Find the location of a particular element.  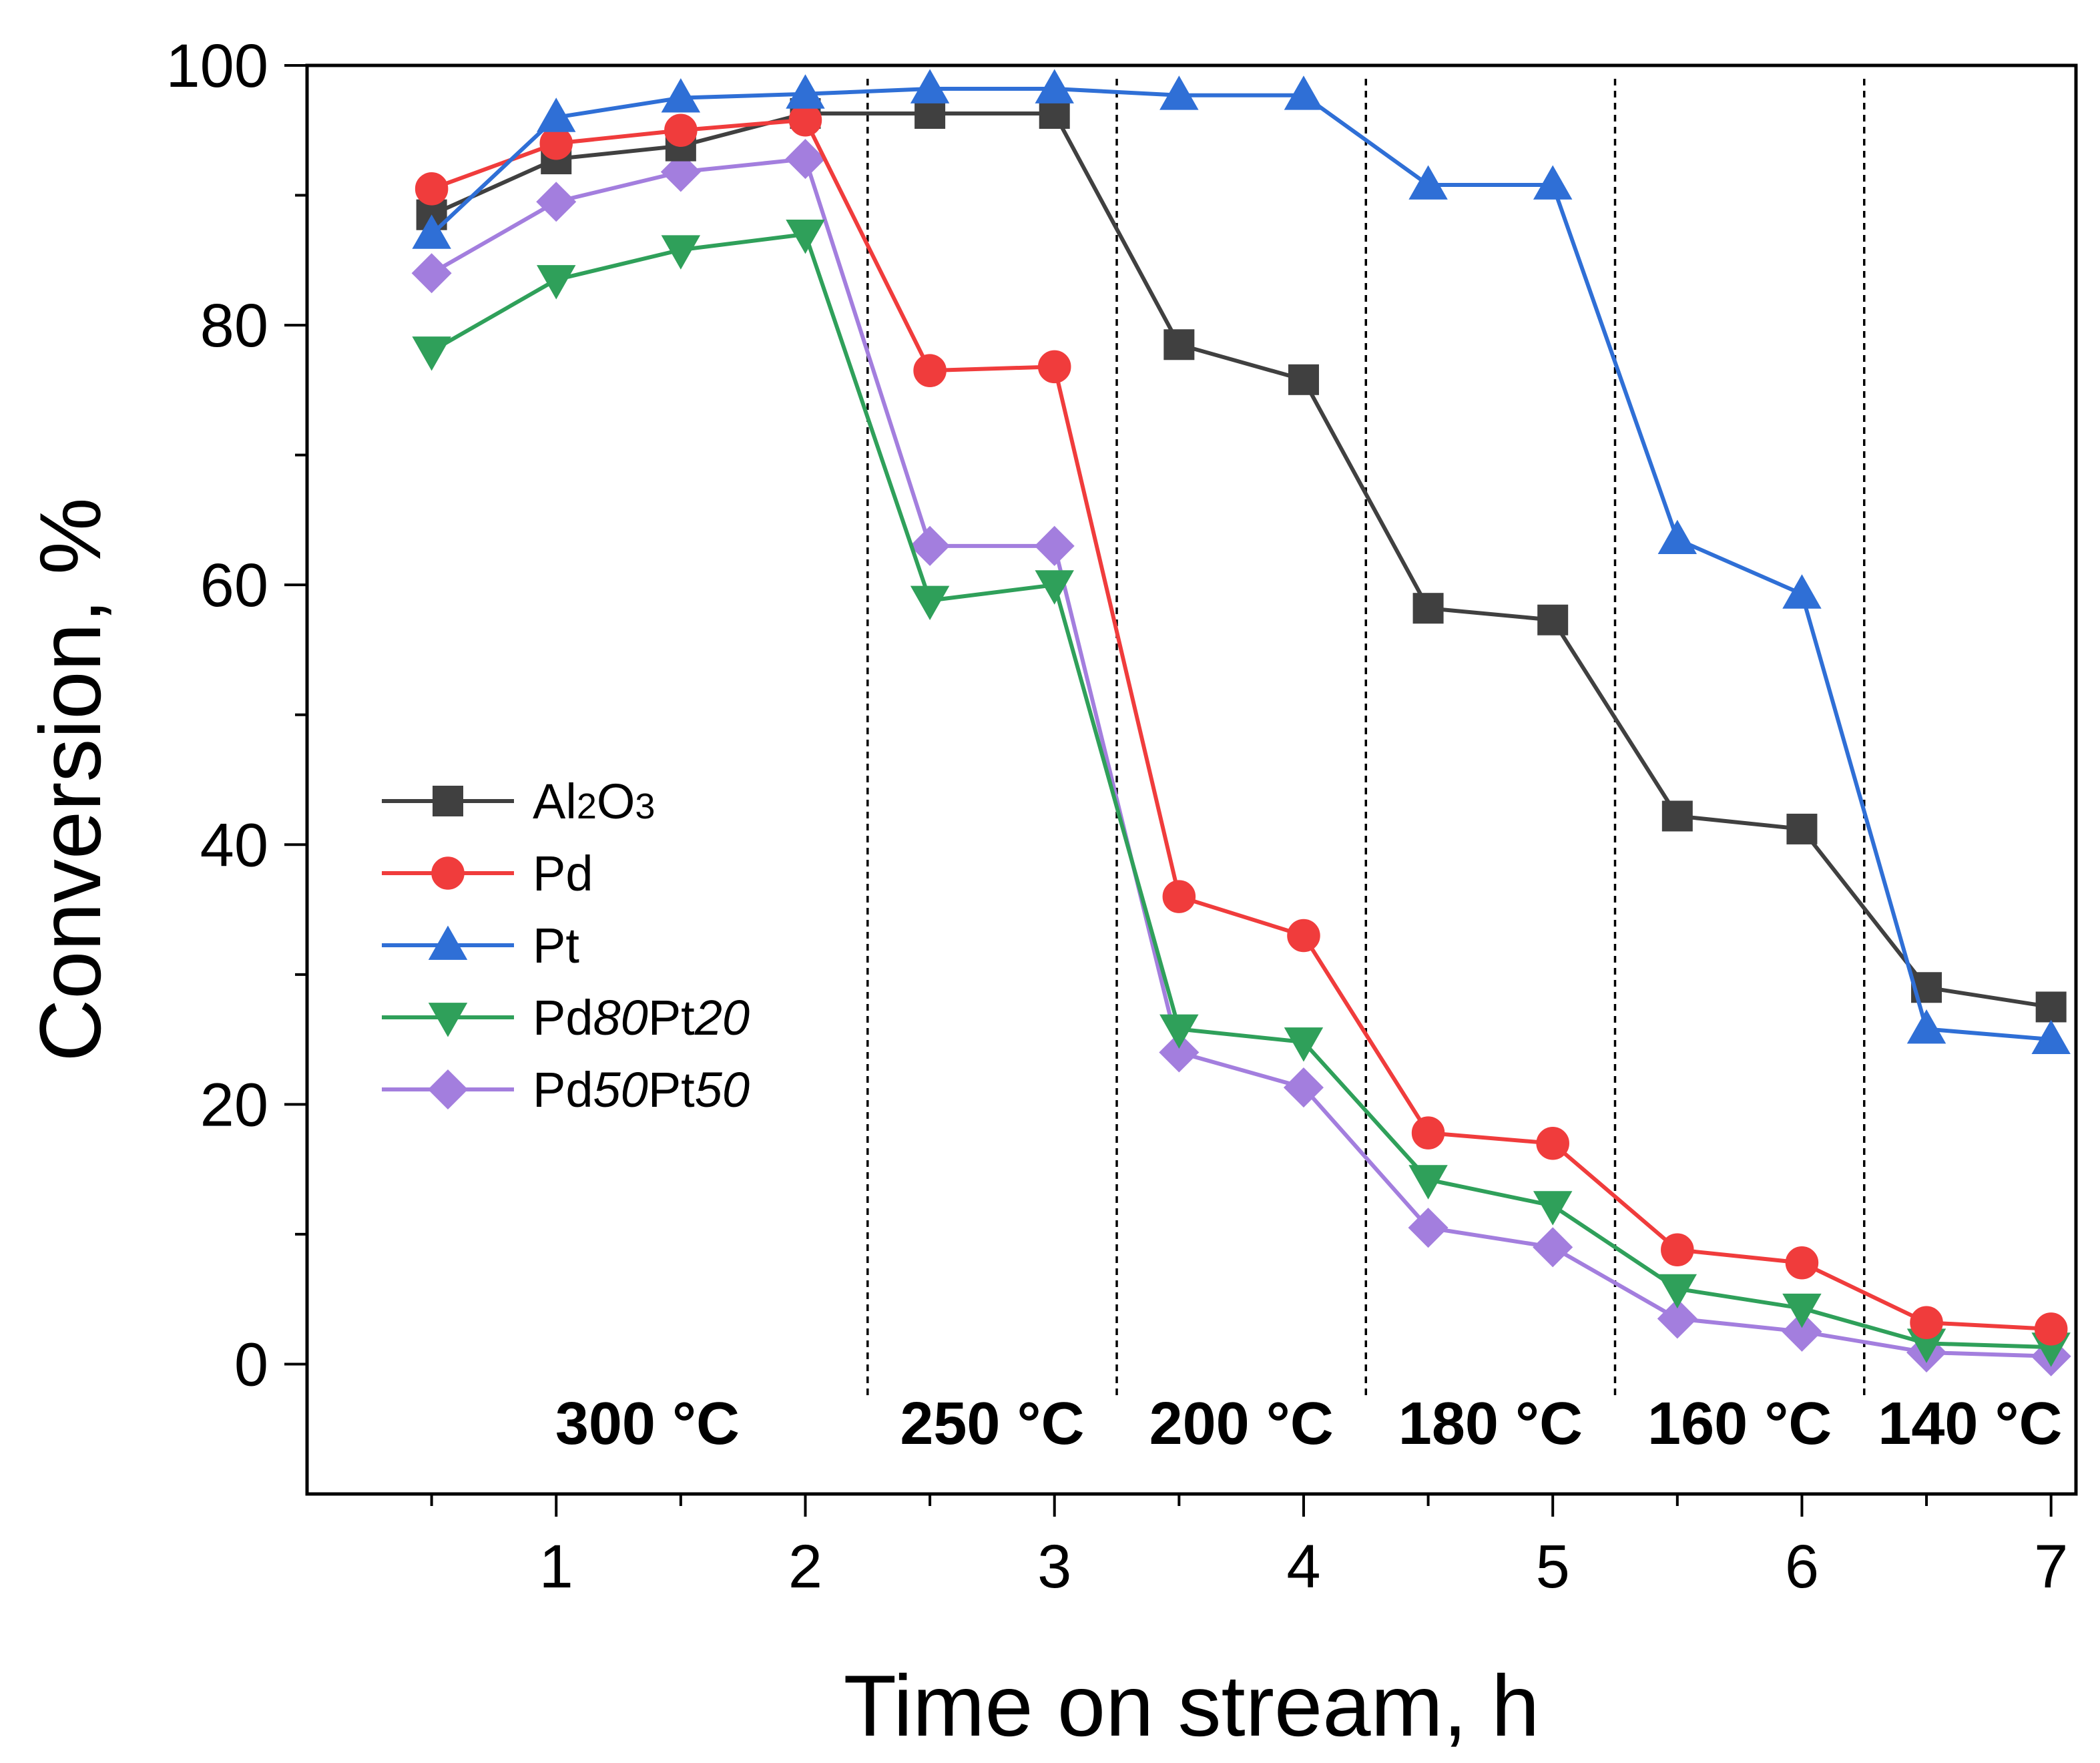

x-tick-label: 6 is located at coordinates (1802, 1567).